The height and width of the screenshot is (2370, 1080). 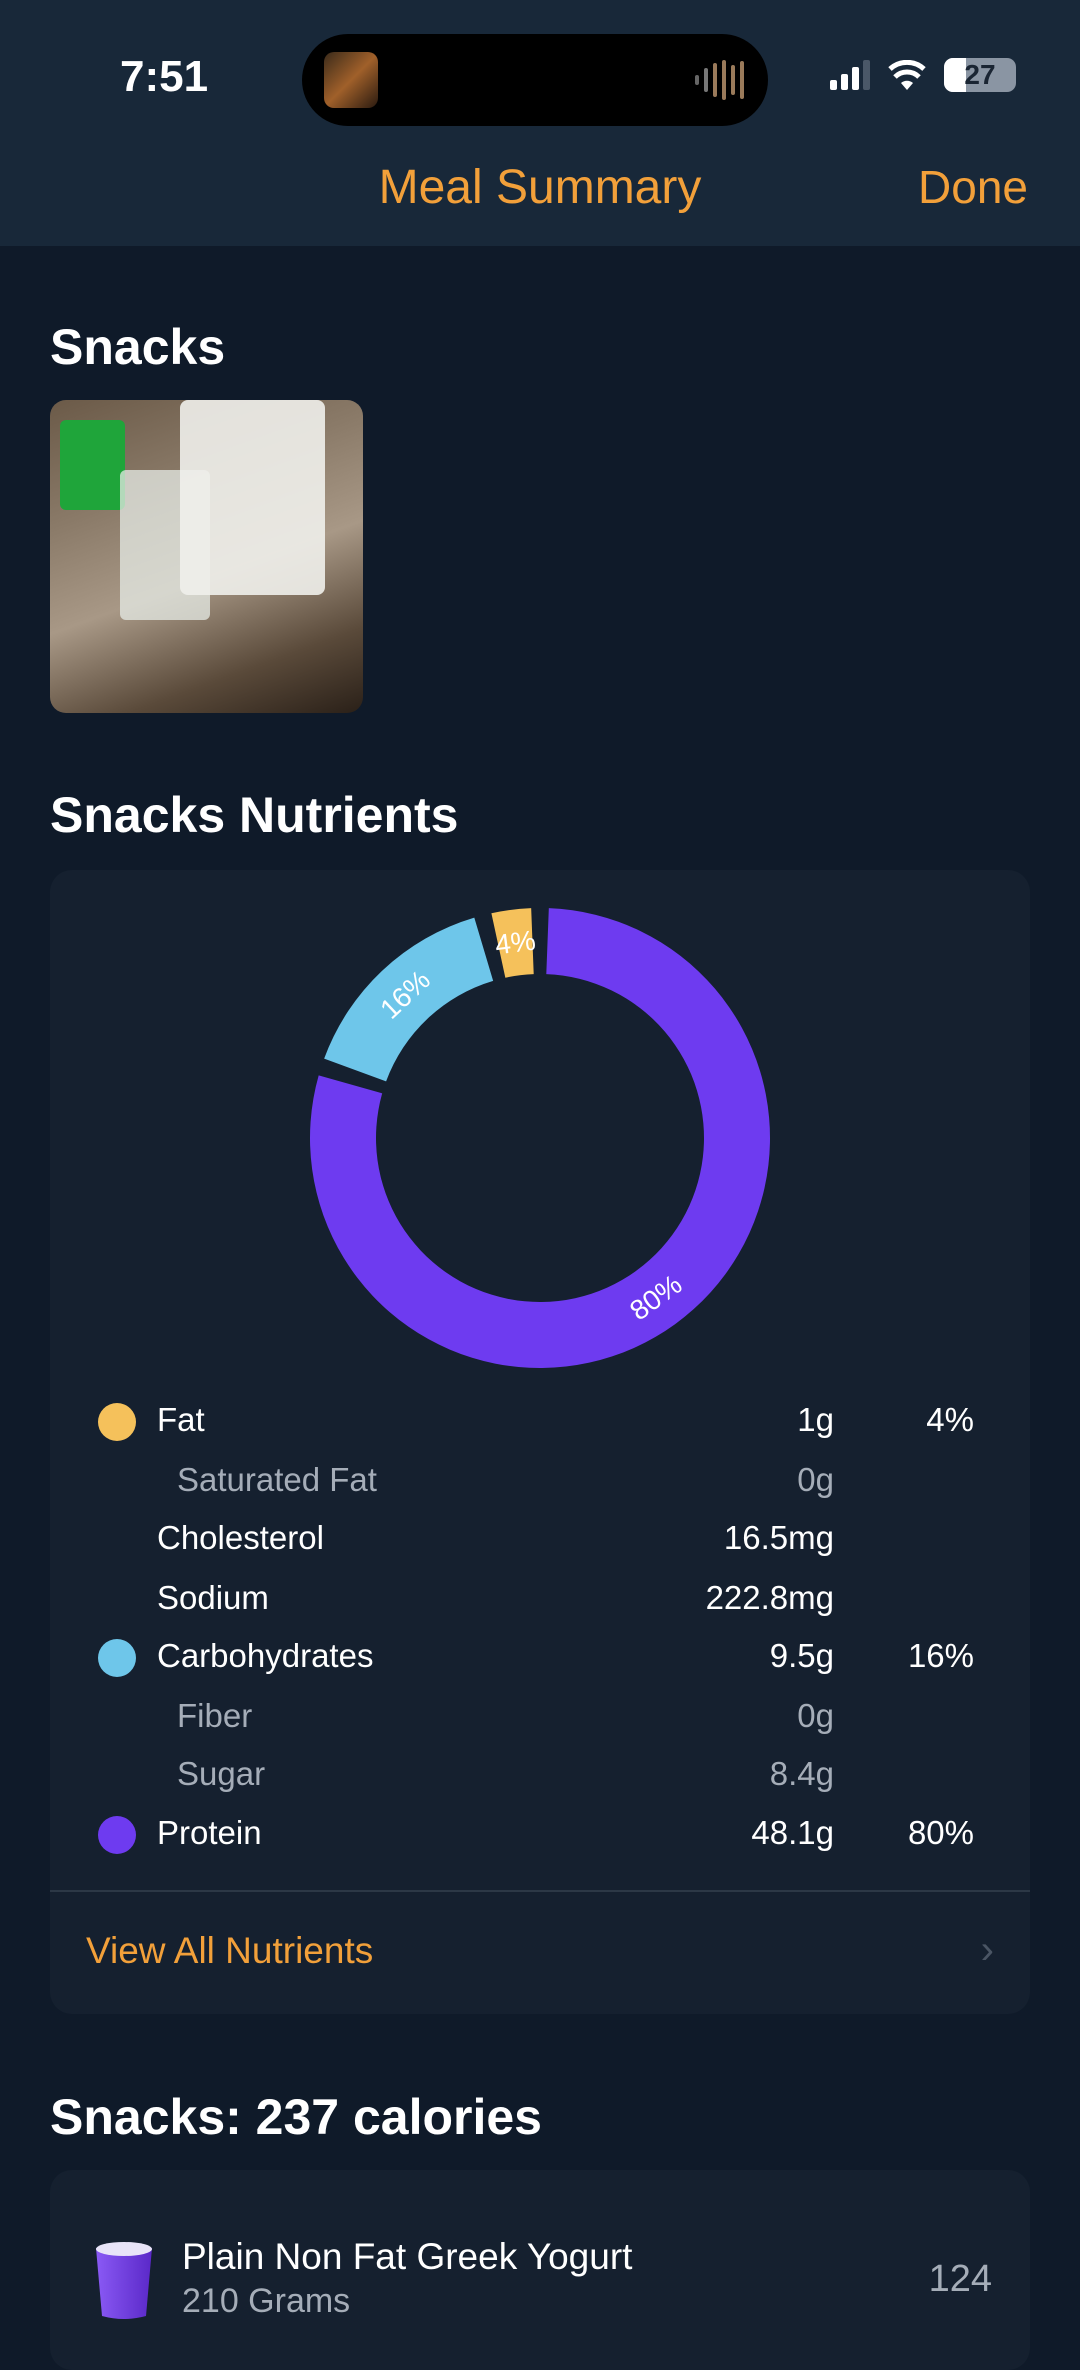 What do you see at coordinates (850, 75) in the screenshot?
I see `cellular-signal-icon` at bounding box center [850, 75].